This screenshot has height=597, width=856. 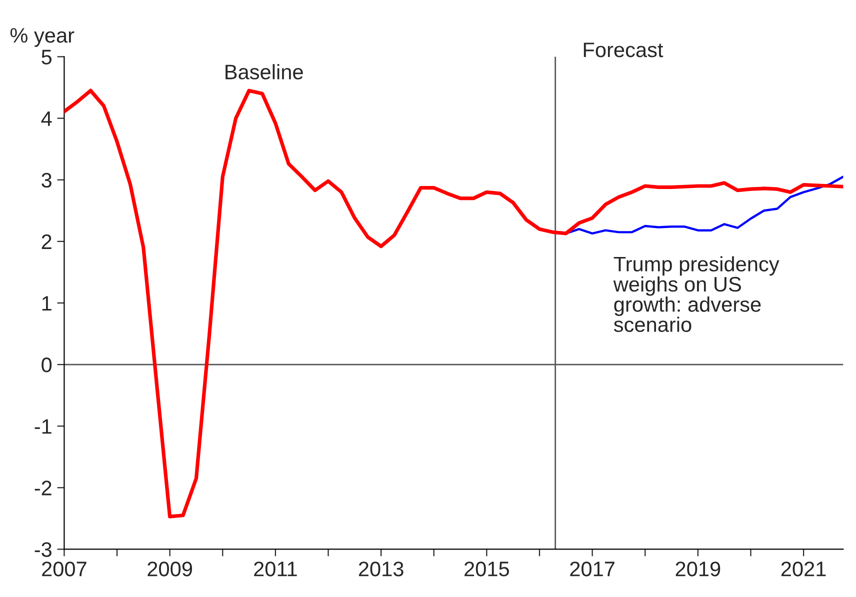 I want to click on annotation: Trump presidency weighs on US growth: adverse scenario, so click(x=696, y=294).